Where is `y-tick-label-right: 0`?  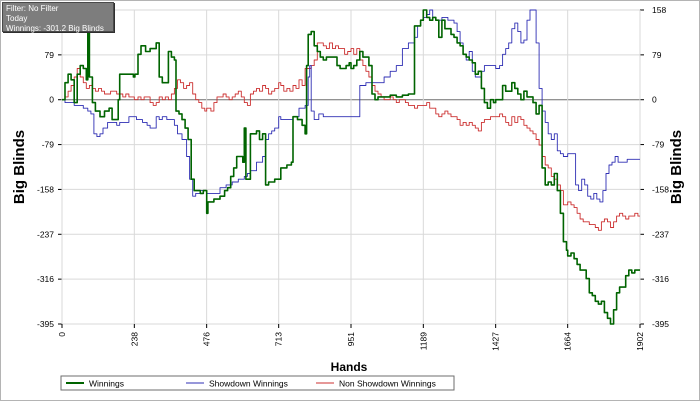 y-tick-label-right: 0 is located at coordinates (654, 100).